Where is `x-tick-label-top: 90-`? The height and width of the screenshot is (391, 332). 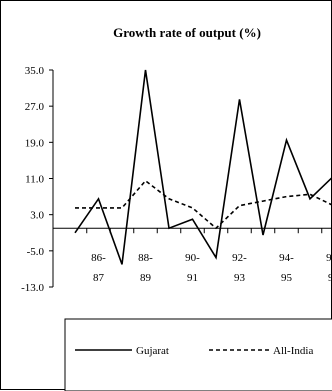 x-tick-label-top: 90- is located at coordinates (192, 258).